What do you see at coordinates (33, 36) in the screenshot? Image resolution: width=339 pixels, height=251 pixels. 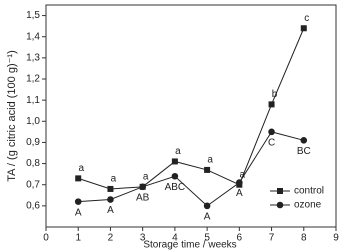 I see `y-tick-label: 1,4` at bounding box center [33, 36].